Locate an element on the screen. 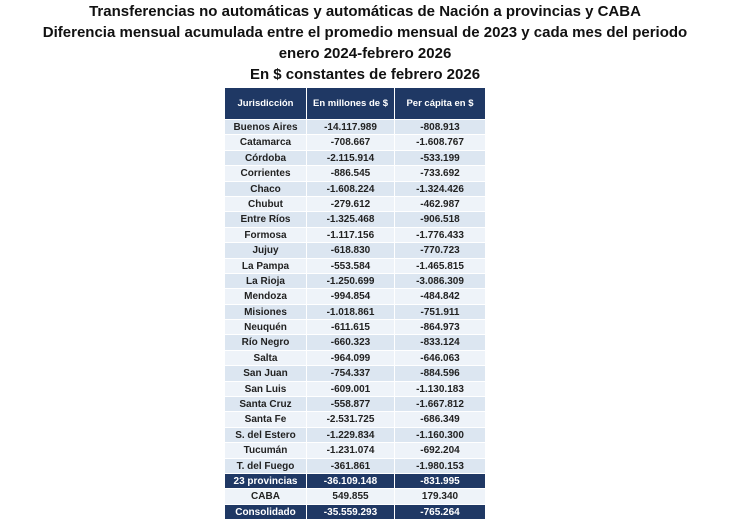 This screenshot has height=528, width=730. table-cell: -770.723 is located at coordinates (440, 251).